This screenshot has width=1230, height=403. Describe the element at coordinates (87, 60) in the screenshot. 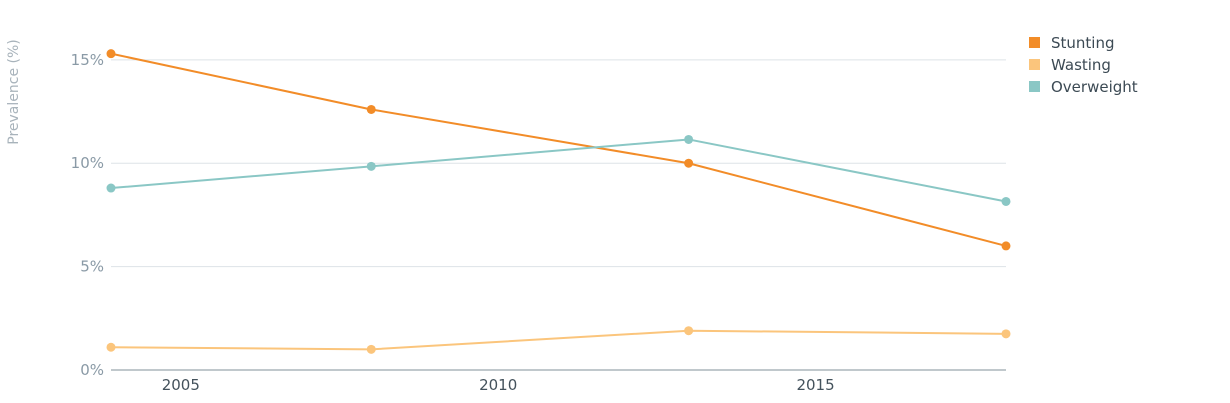

I see `y-tick-label: 15%` at that location.